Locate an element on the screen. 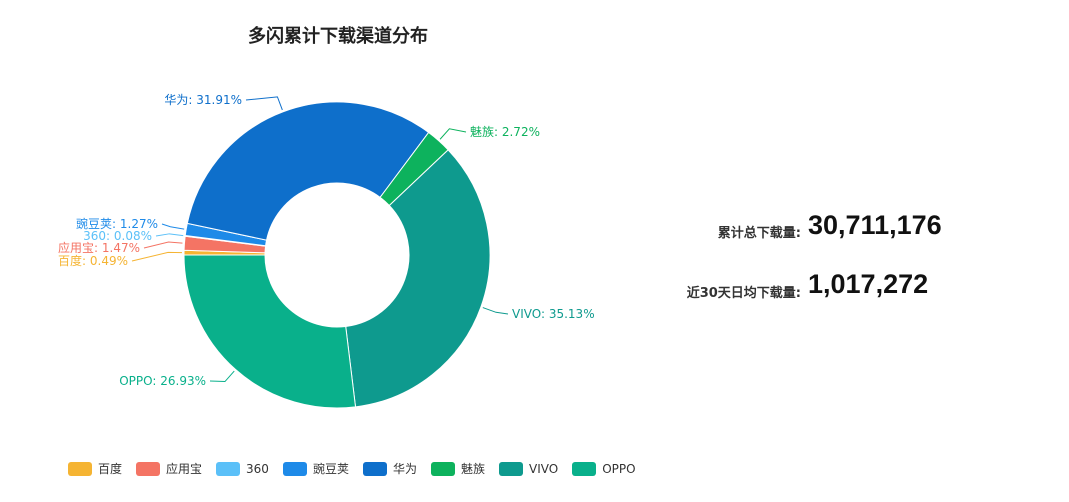 This screenshot has width=1069, height=502. legend-item-7: OPPO is located at coordinates (604, 468).